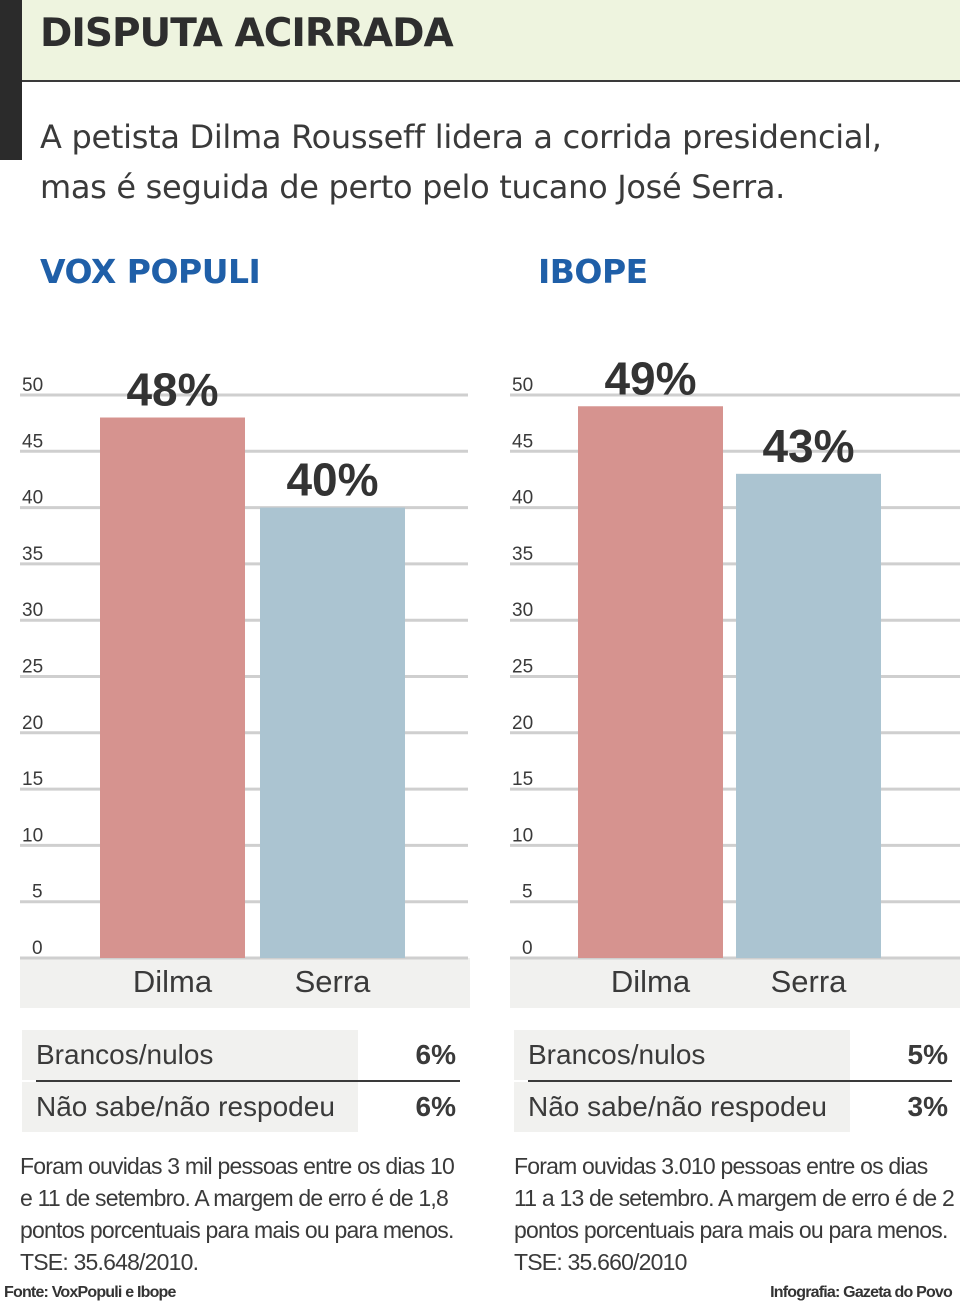 The image size is (960, 1310). What do you see at coordinates (861, 1292) in the screenshot?
I see `infographic-credit: Infografia: Gazeta do Povo` at bounding box center [861, 1292].